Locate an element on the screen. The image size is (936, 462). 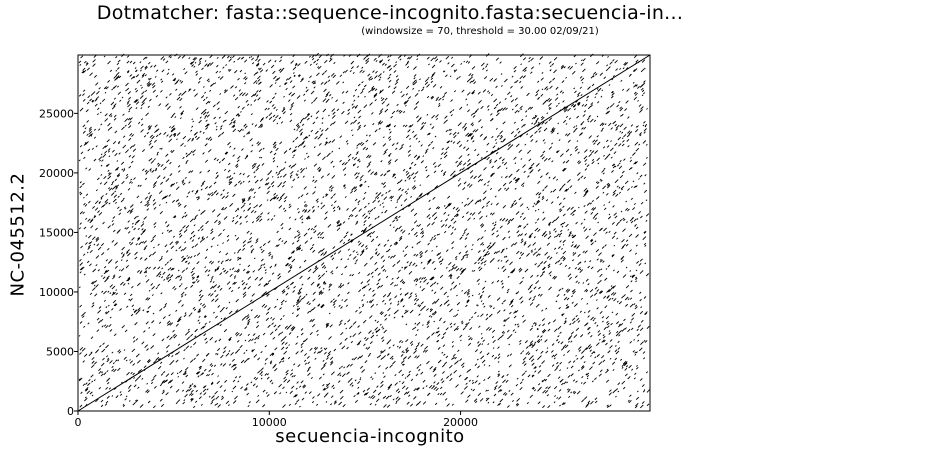
x-tick-label: 20000 is located at coordinates (460, 422).